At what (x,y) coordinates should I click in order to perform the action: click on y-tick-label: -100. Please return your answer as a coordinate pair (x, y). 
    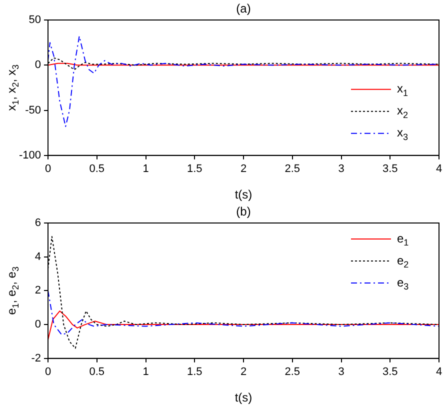
    Looking at the image, I should click on (29, 155).